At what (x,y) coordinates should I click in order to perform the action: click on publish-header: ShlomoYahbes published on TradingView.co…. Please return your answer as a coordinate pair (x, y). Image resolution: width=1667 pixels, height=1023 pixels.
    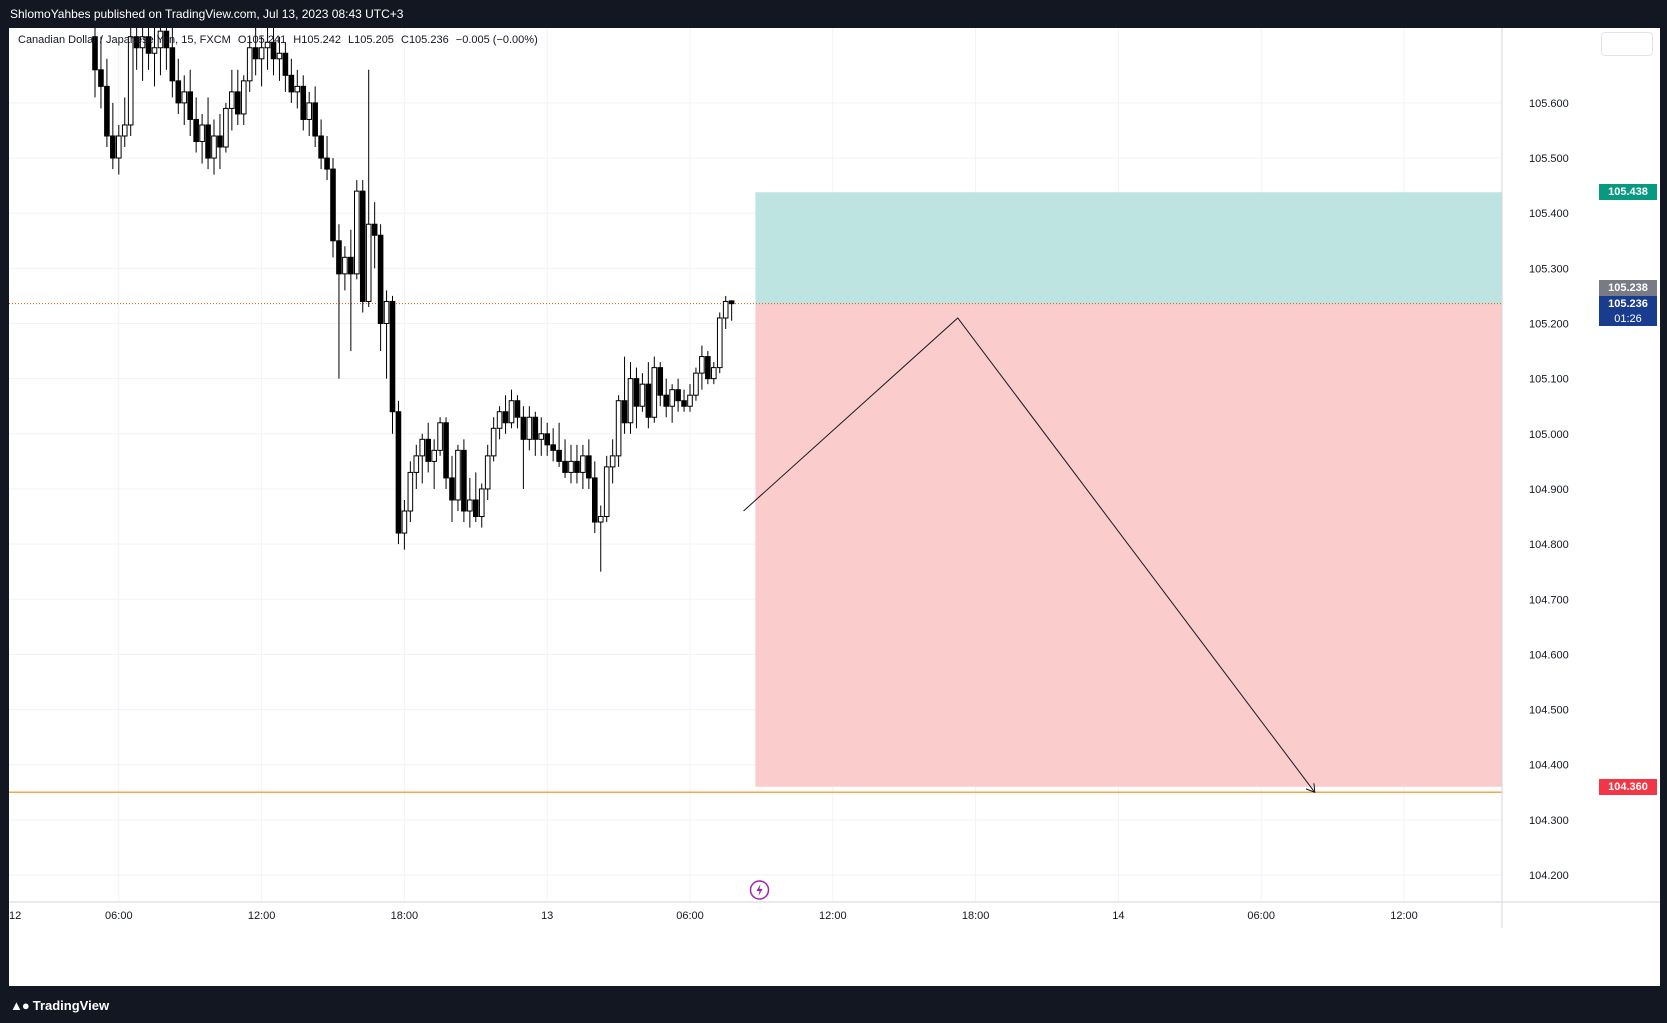
    Looking at the image, I should click on (833, 14).